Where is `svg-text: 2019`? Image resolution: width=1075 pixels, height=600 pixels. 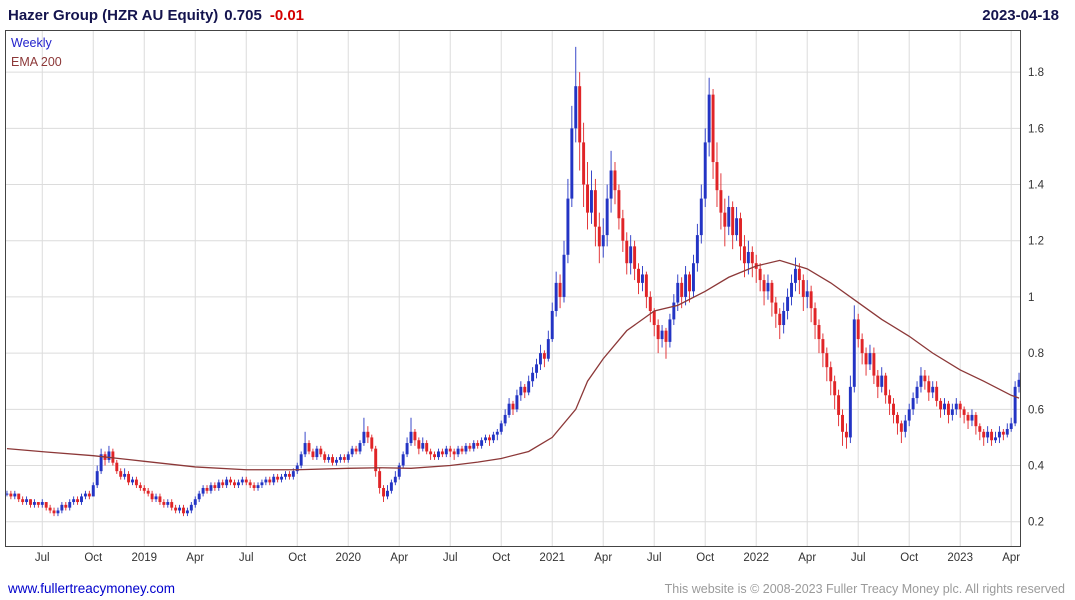
svg-text: 2019 is located at coordinates (144, 558).